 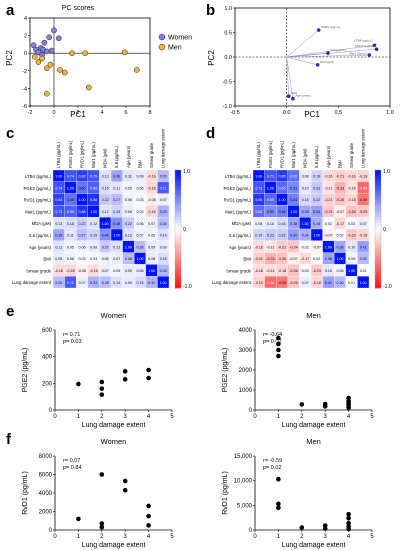 What do you see at coordinates (40, 247) in the screenshot?
I see `row-label: Age (years)` at bounding box center [40, 247].